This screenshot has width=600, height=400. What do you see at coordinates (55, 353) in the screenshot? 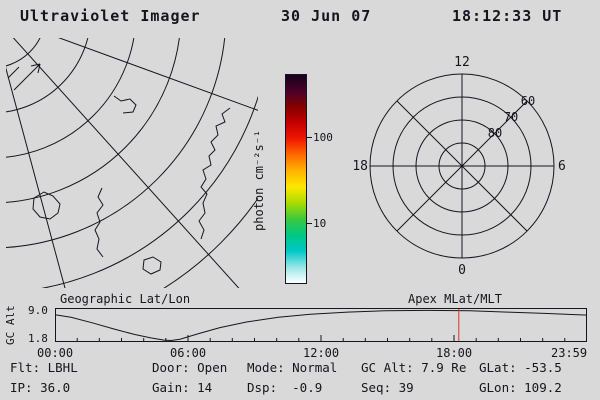
I see `xtick-0000: 00:00` at bounding box center [55, 353].